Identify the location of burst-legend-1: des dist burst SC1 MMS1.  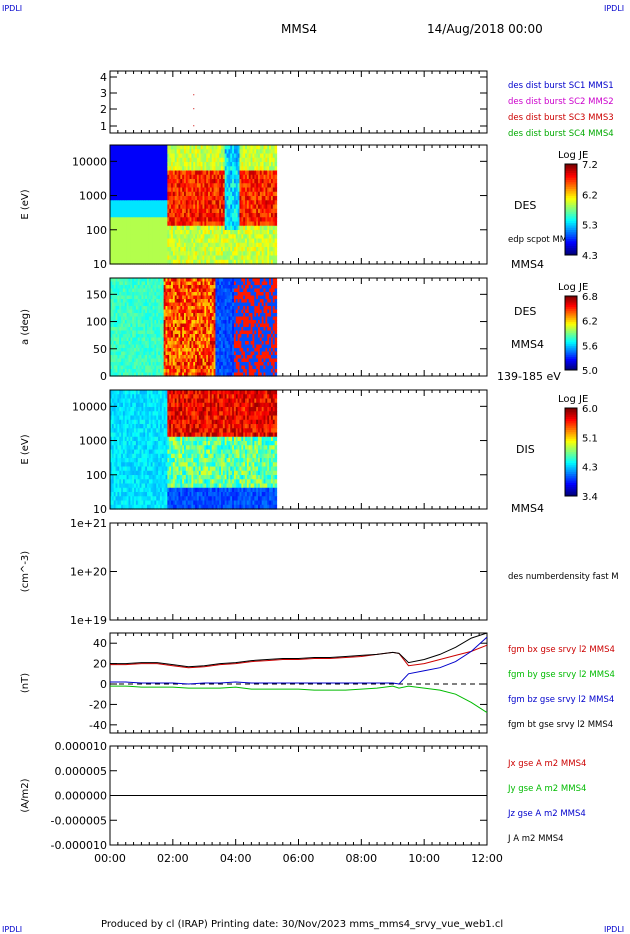
(561, 86).